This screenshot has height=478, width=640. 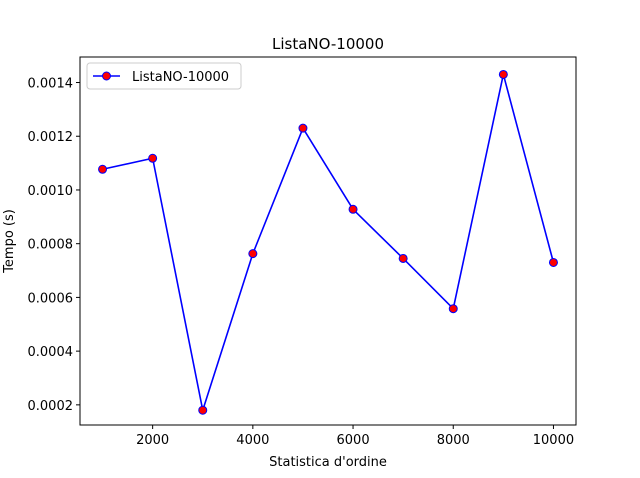 What do you see at coordinates (51, 298) in the screenshot?
I see `y-tick-label: 0.0006` at bounding box center [51, 298].